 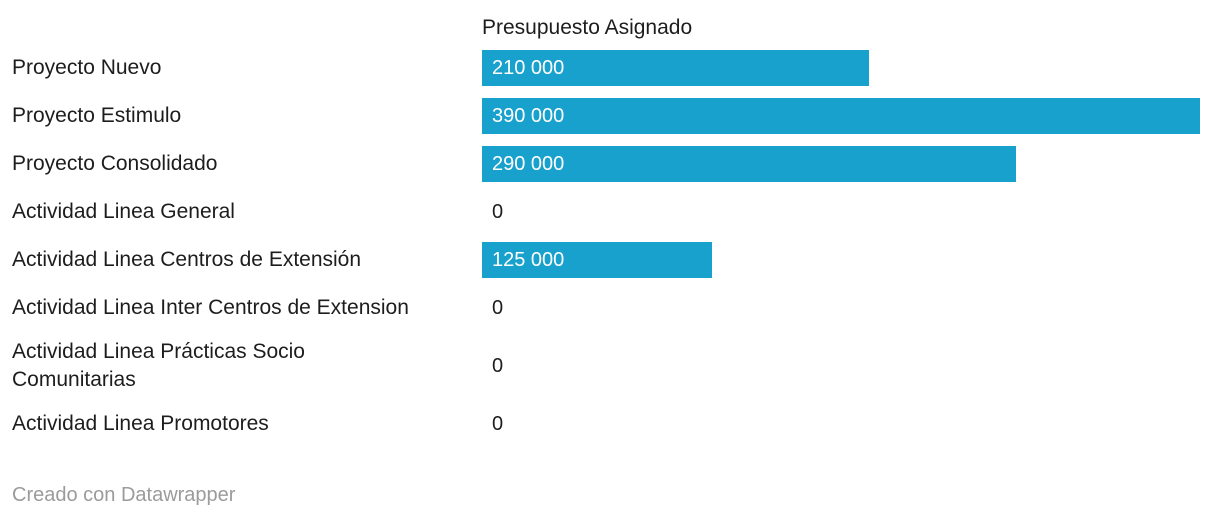 I want to click on value-label: 390 000, so click(x=528, y=116).